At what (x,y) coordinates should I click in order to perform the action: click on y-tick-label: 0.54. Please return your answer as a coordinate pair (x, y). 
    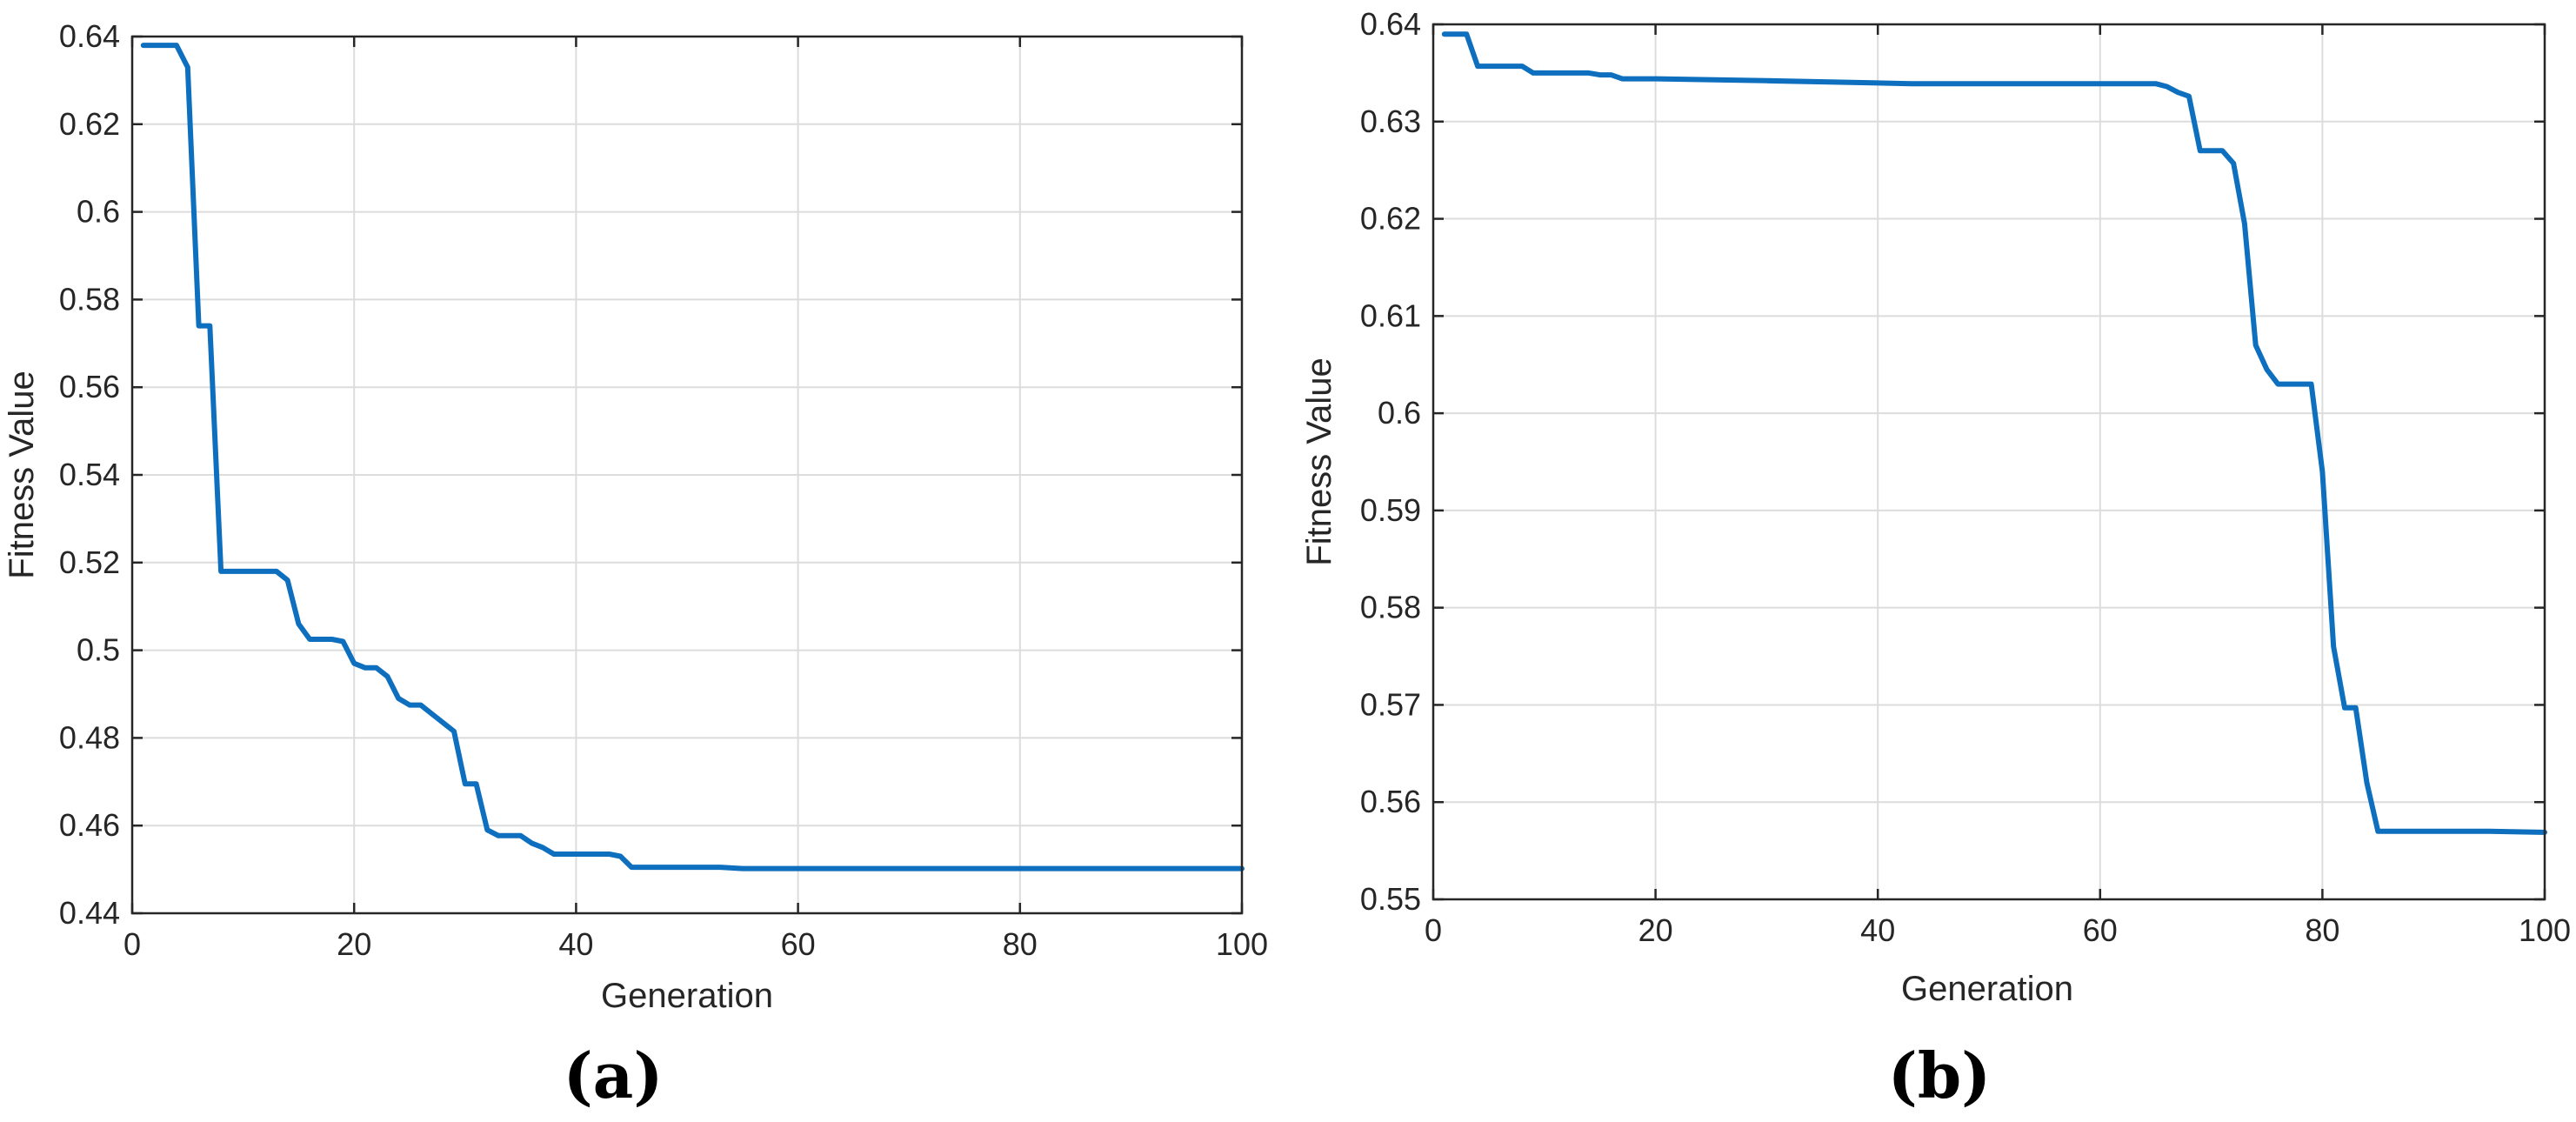
    Looking at the image, I should click on (89, 474).